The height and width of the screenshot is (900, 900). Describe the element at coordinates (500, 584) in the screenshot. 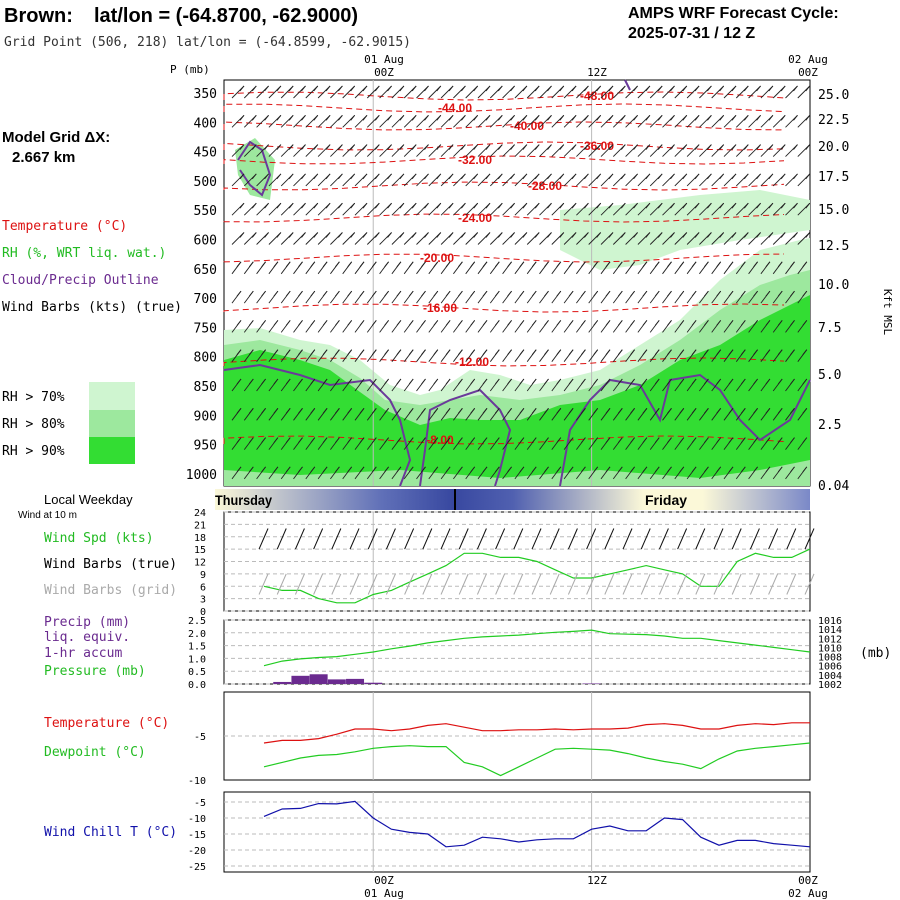

I see `sfc-barb-grid` at that location.